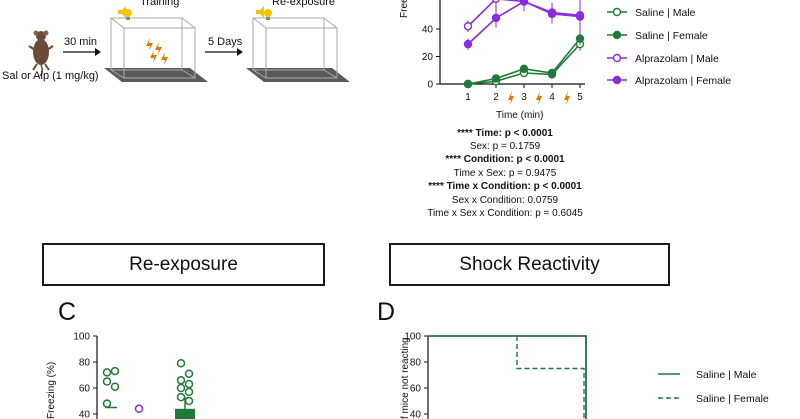 The width and height of the screenshot is (800, 419). I want to click on stat-line: **** Condition: p < 0.0001, so click(505, 159).